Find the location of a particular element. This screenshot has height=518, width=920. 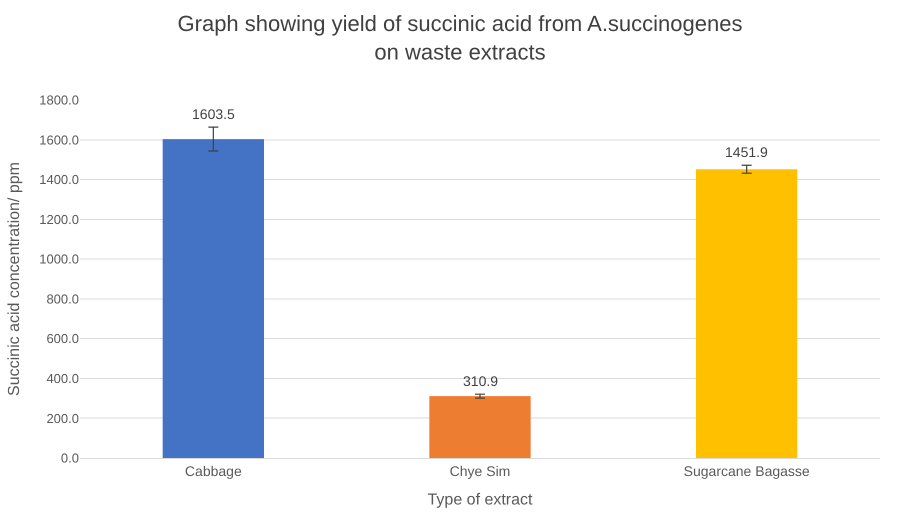

x-tick-label: Chye Sim is located at coordinates (480, 470).